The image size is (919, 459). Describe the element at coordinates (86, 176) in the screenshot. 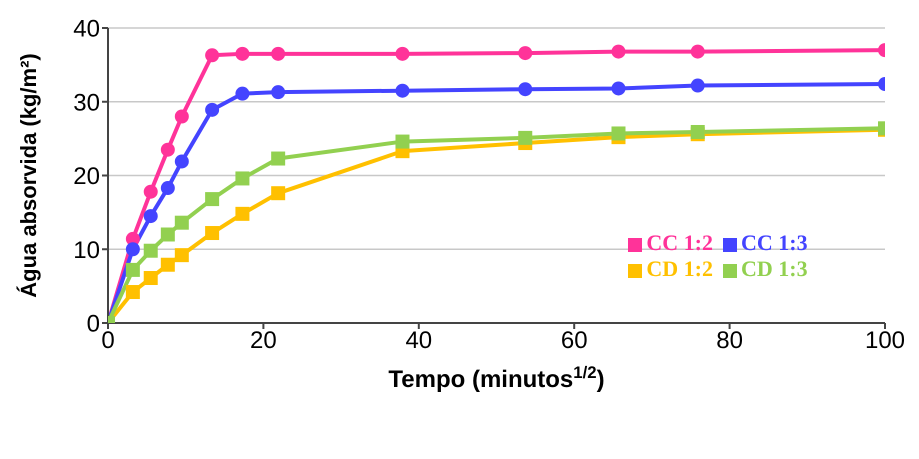

I see `y-tick-label: 20` at that location.